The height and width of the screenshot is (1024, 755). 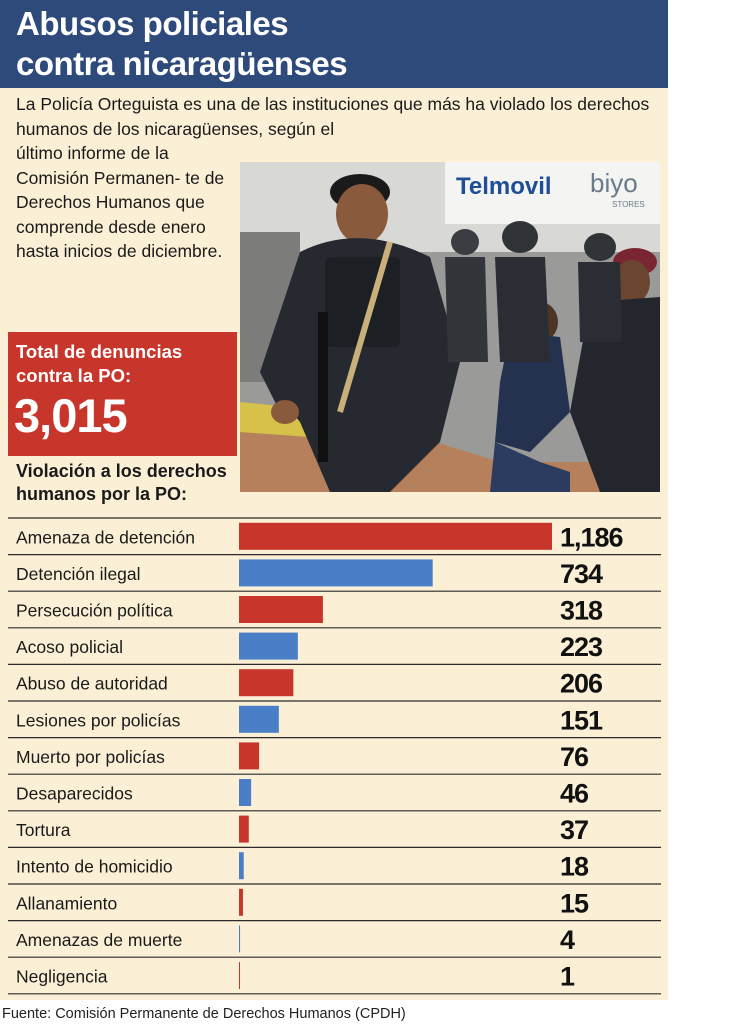 What do you see at coordinates (574, 757) in the screenshot?
I see `value-label: 76` at bounding box center [574, 757].